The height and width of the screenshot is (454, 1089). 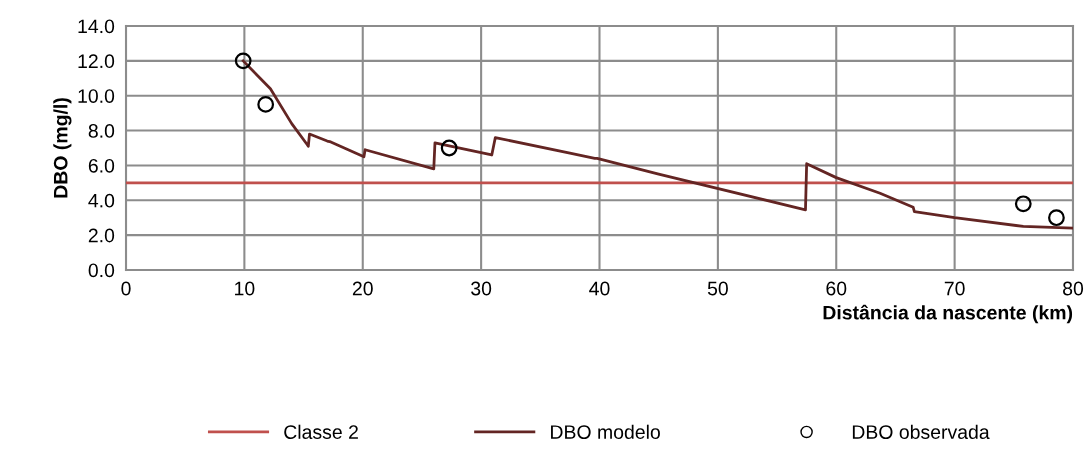 What do you see at coordinates (101, 165) in the screenshot?
I see `y-tick-label: 6.0` at bounding box center [101, 165].